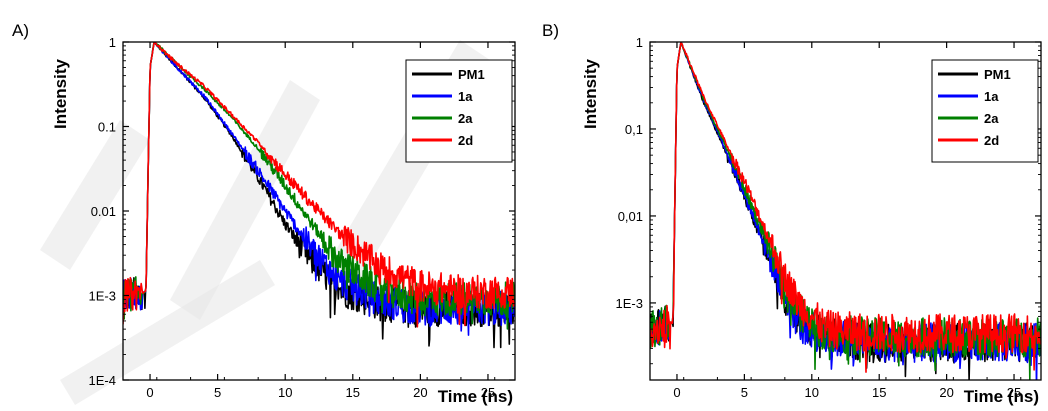  What do you see at coordinates (107, 127) in the screenshot?
I see `y-tick-label: 0.1` at bounding box center [107, 127].